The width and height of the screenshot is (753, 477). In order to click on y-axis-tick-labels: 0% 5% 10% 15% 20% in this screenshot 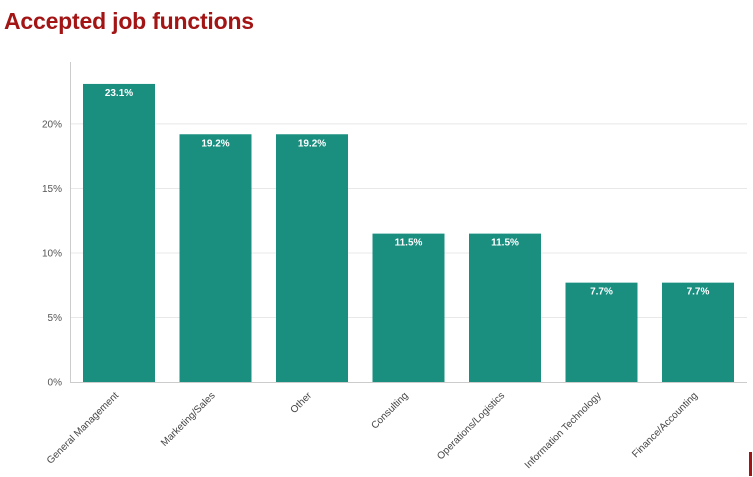, I will do `click(52, 253)`.